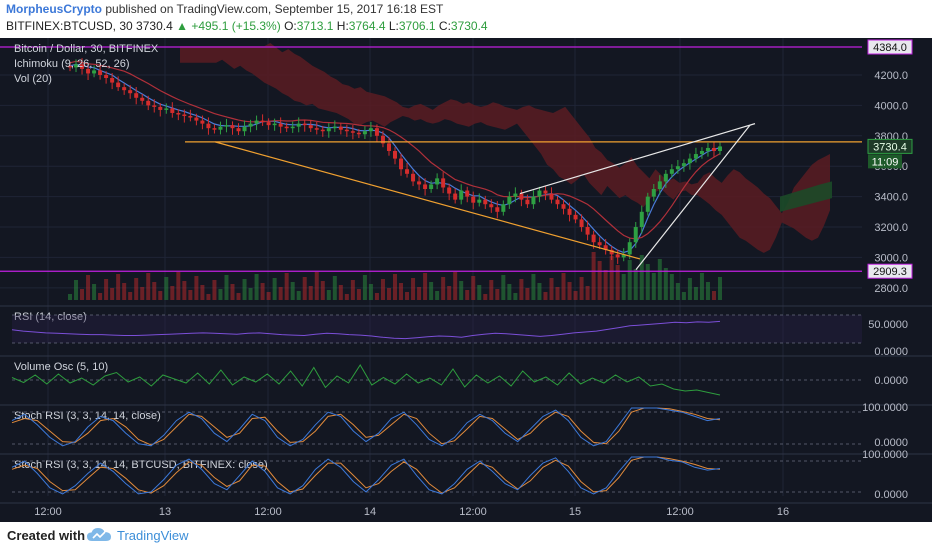 This screenshot has width=932, height=550. I want to click on high-value: 3764.4, so click(367, 26).